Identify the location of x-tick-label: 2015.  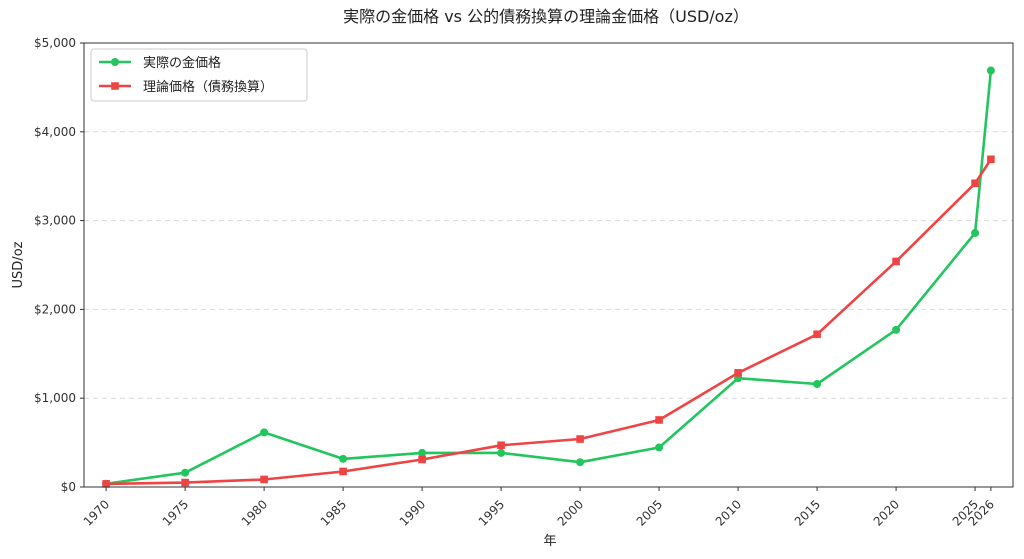
(807, 512).